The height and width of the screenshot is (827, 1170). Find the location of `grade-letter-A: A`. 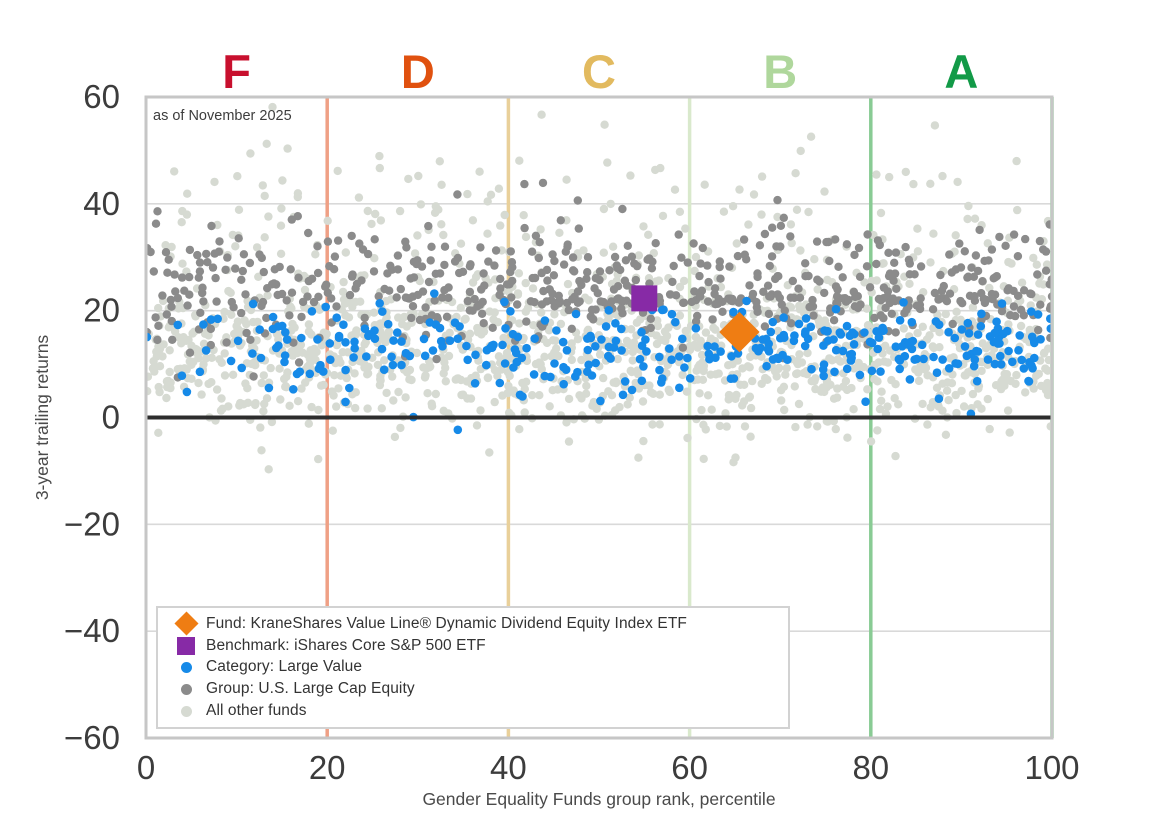

grade-letter-A: A is located at coordinates (961, 71).